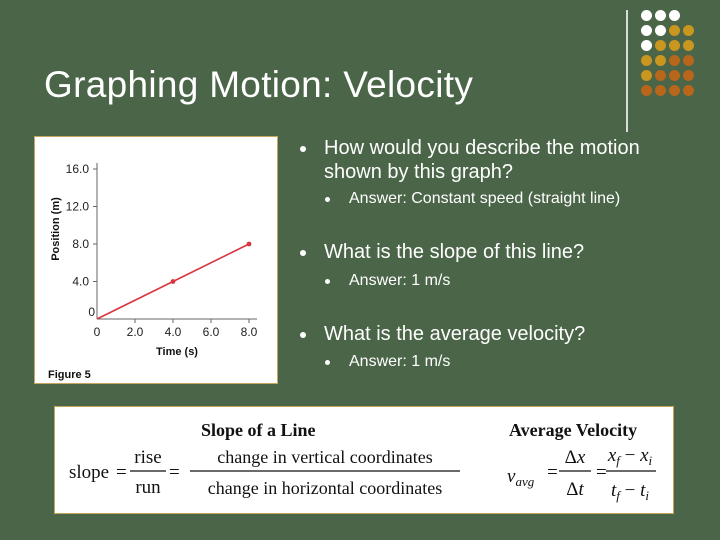 Image resolution: width=720 pixels, height=540 pixels. I want to click on vertical-change-label: change in vertical coordinates, so click(324, 457).